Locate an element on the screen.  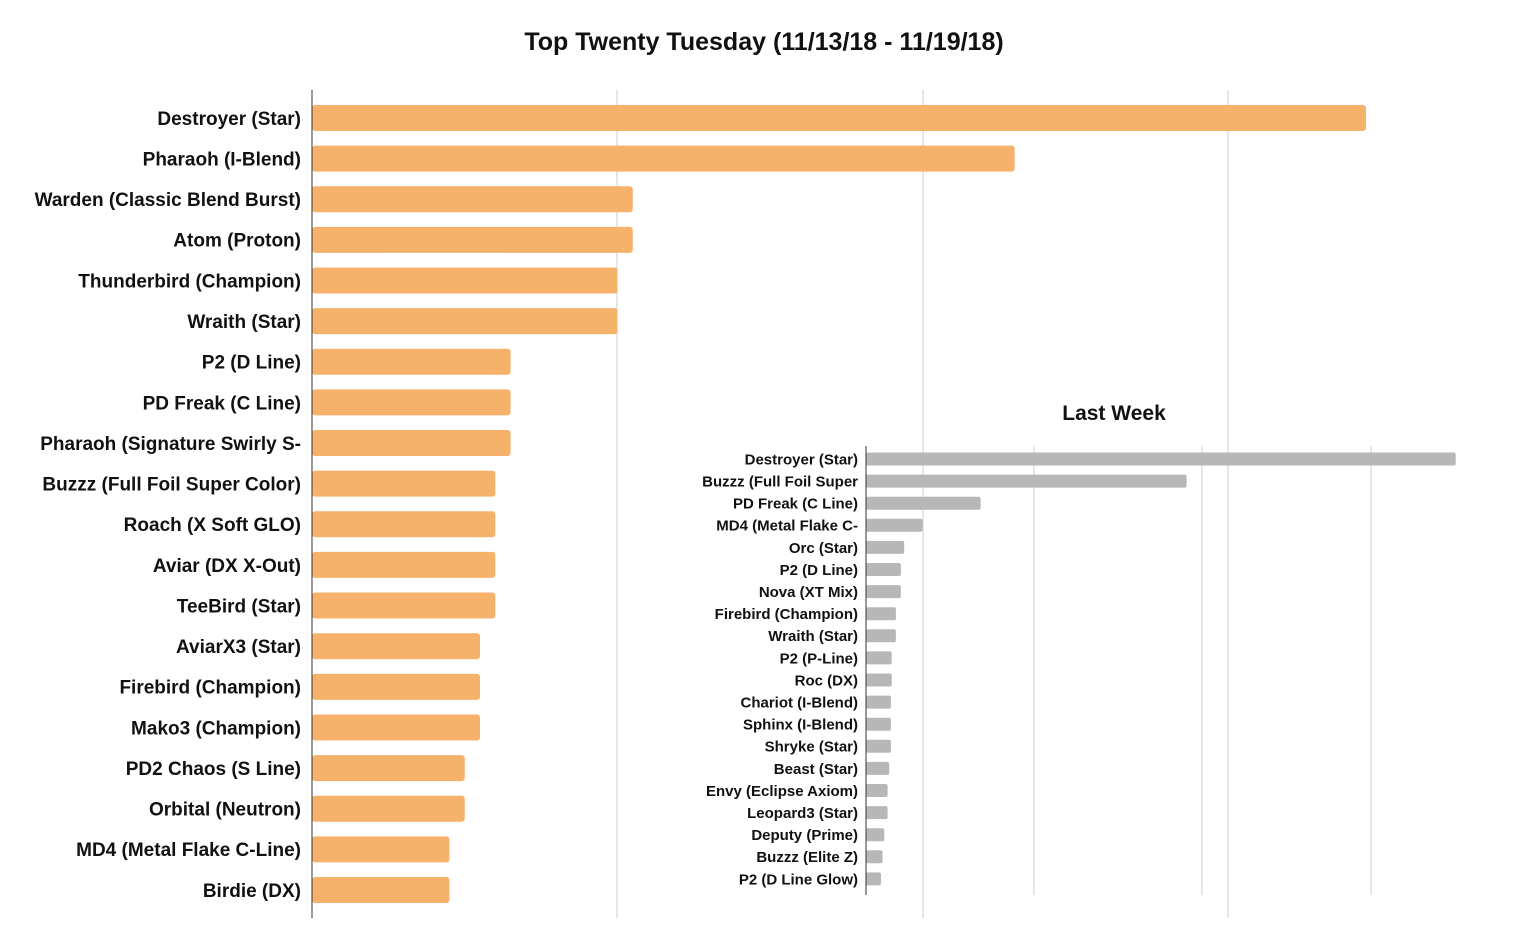
inset-category-label: Beast (Star) is located at coordinates (816, 769).